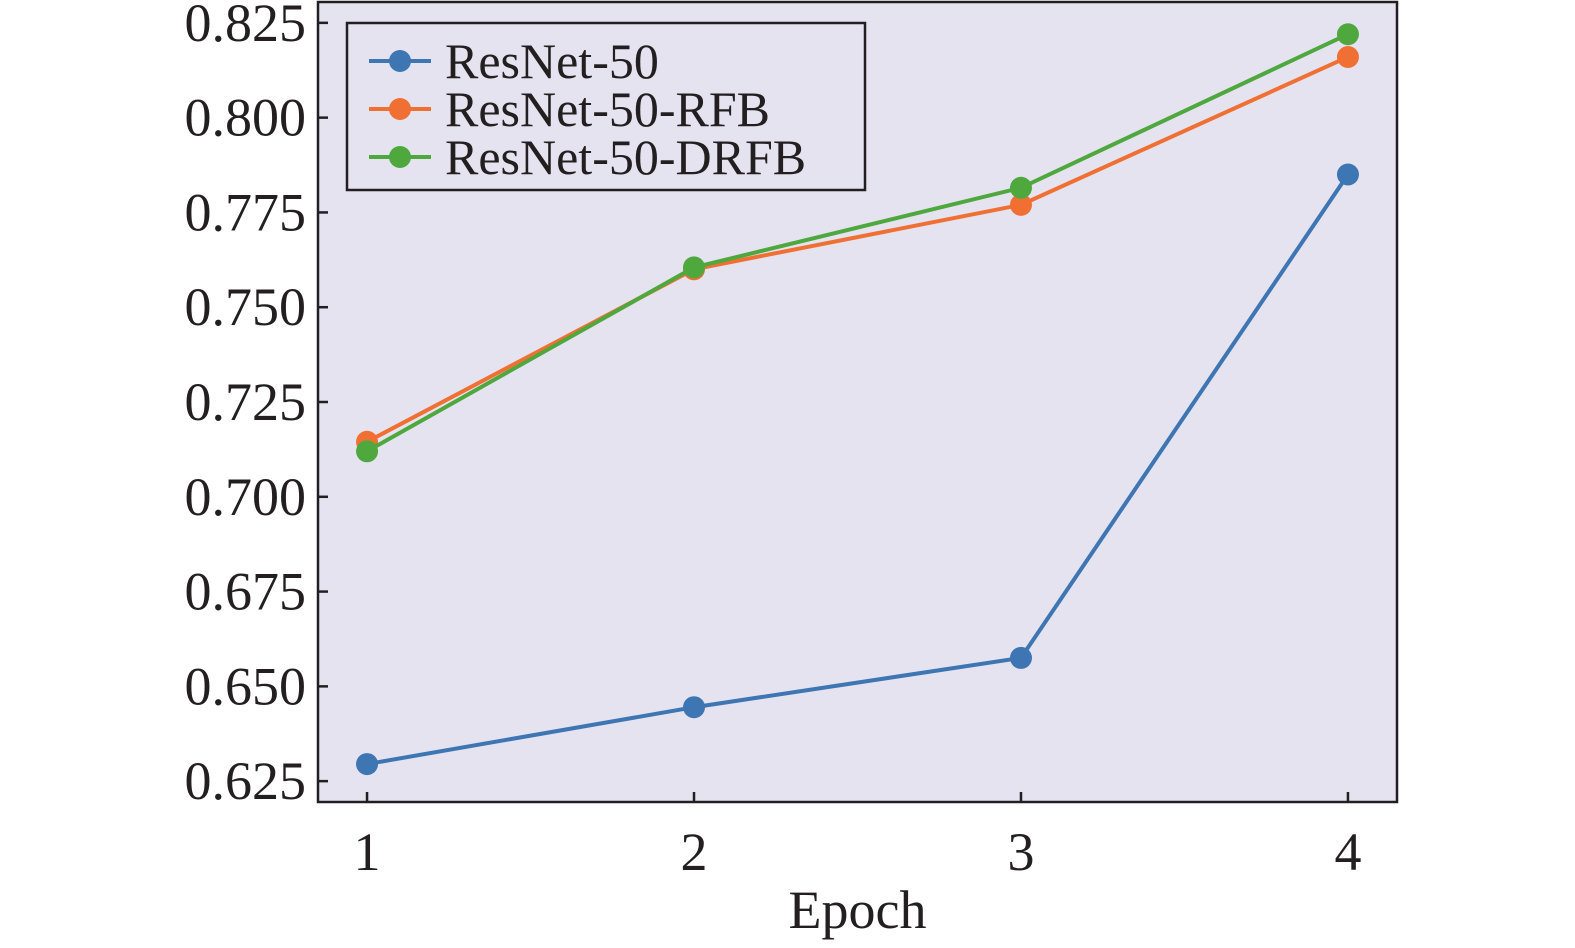 The image size is (1575, 948). I want to click on legend-item: ResNet-50-RFB, so click(569, 109).